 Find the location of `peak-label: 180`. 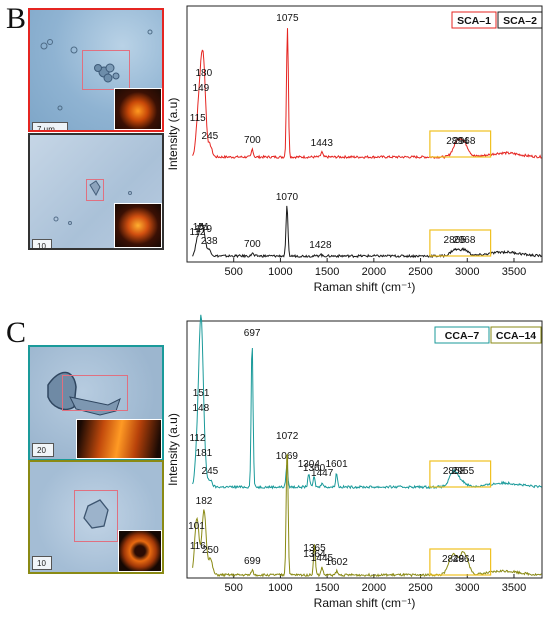

peak-label: 180 is located at coordinates (203, 73).